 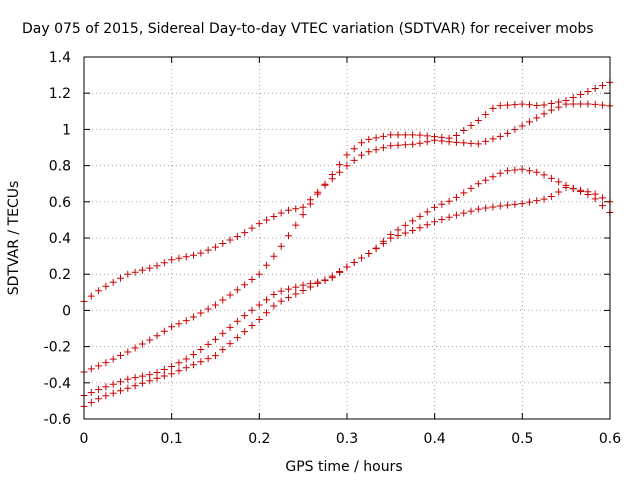 What do you see at coordinates (610, 439) in the screenshot?
I see `x-tick-label: 0.6` at bounding box center [610, 439].